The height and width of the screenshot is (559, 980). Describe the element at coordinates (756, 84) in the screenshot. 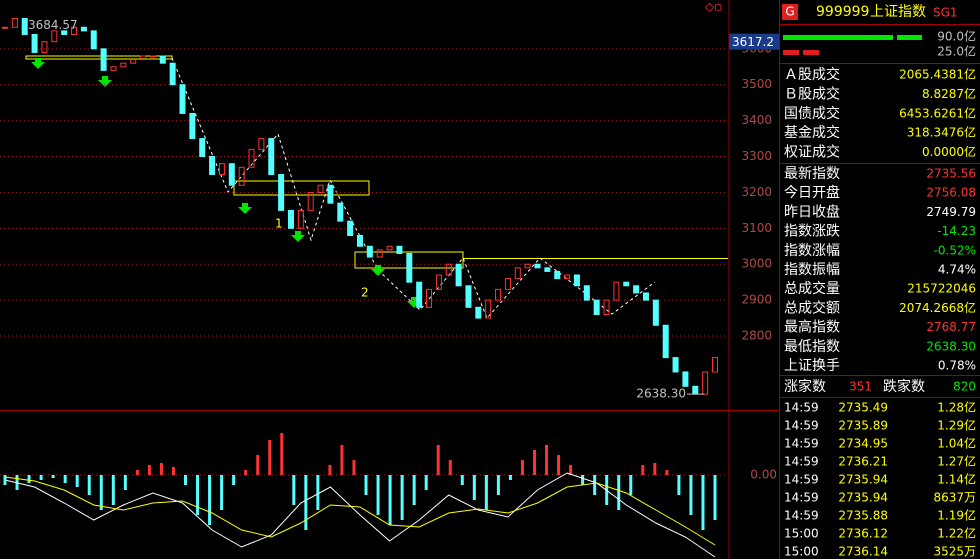

I see `y-tick-label: 3500` at that location.